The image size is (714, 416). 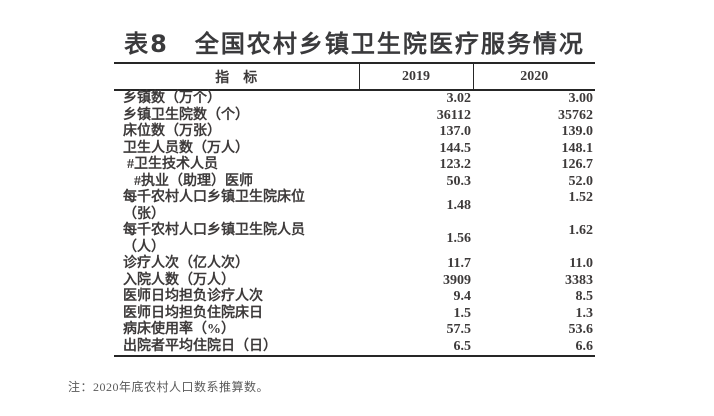 What do you see at coordinates (186, 148) in the screenshot?
I see `row-label: 卫生人员数（万人）` at bounding box center [186, 148].